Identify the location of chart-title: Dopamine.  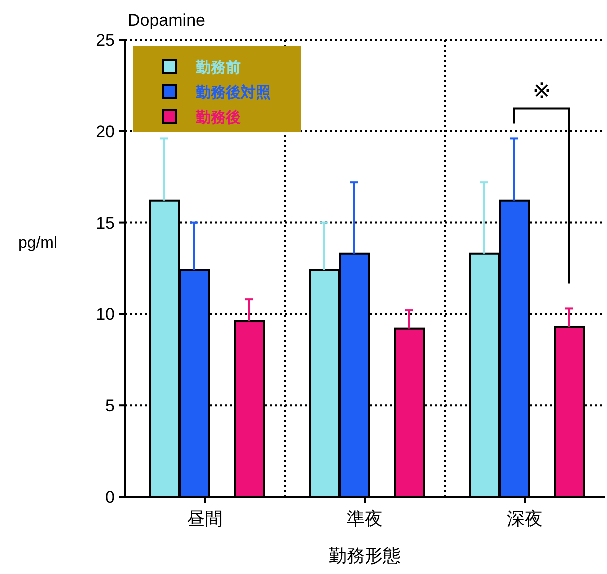
(167, 20).